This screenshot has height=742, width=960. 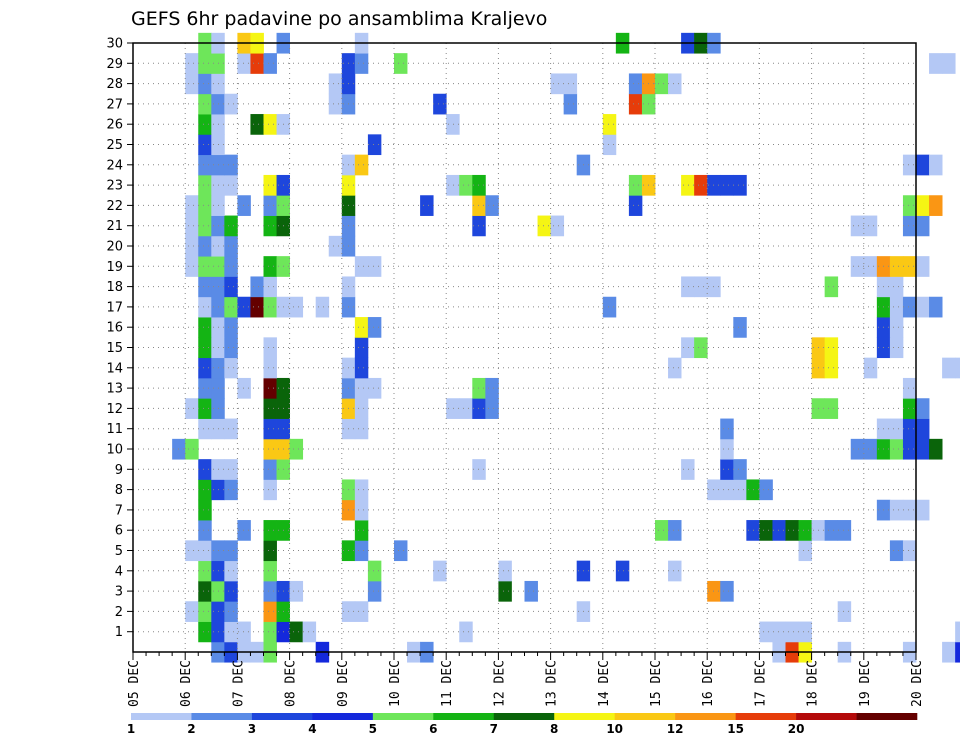 What do you see at coordinates (909, 551) in the screenshot?
I see `cell-m5-t59` at bounding box center [909, 551].